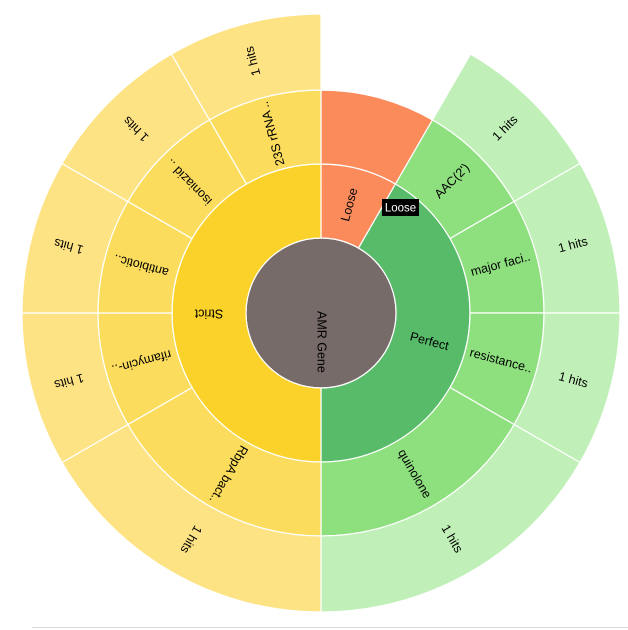 This screenshot has width=628, height=630. I want to click on ring1-label-strict-2: Strict, so click(208, 314).